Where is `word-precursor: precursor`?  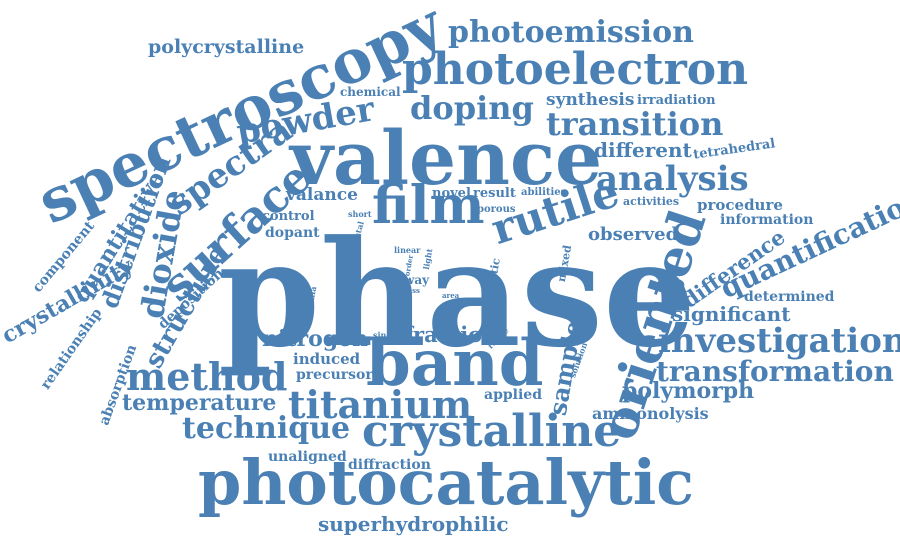
word-precursor: precursor is located at coordinates (334, 375).